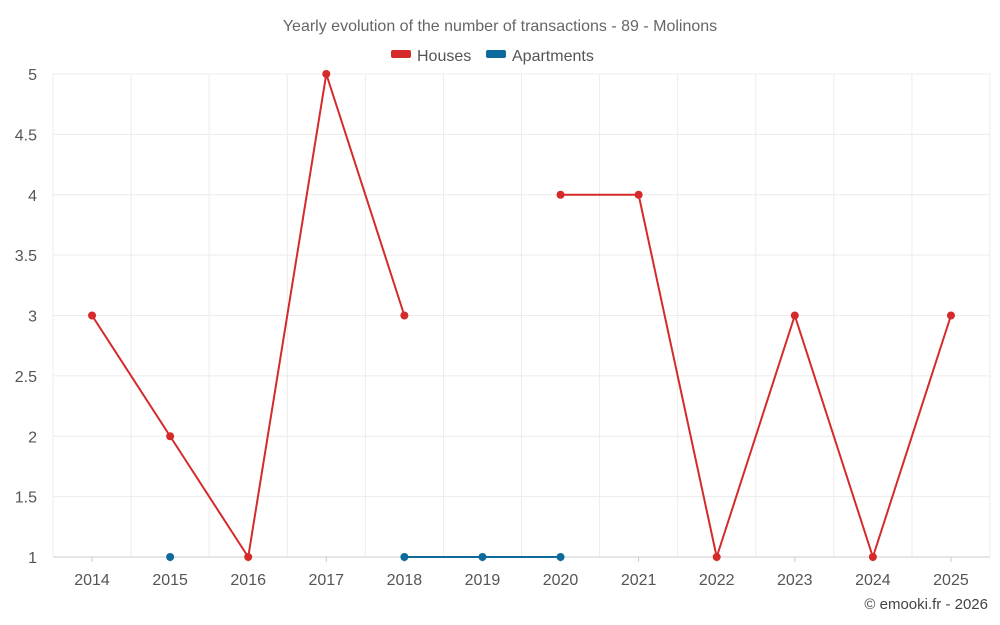  What do you see at coordinates (951, 580) in the screenshot?
I see `x-tick-label: 2025` at bounding box center [951, 580].